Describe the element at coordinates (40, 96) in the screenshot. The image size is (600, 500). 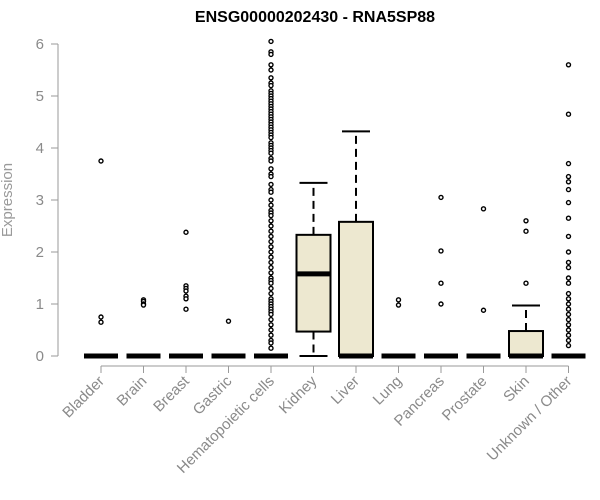
I see `y-tick-label-5: 5` at that location.